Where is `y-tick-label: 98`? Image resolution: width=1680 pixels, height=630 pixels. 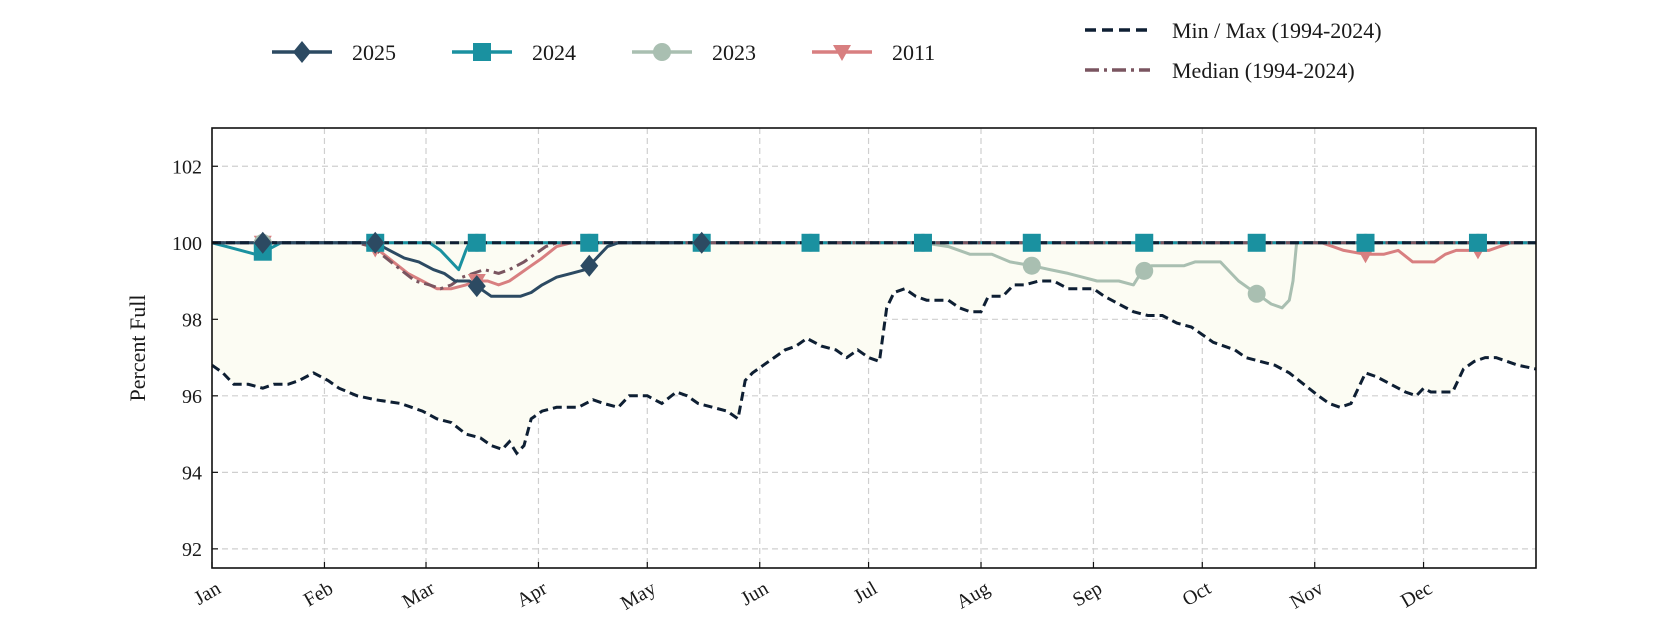
y-tick-label: 98 is located at coordinates (192, 320).